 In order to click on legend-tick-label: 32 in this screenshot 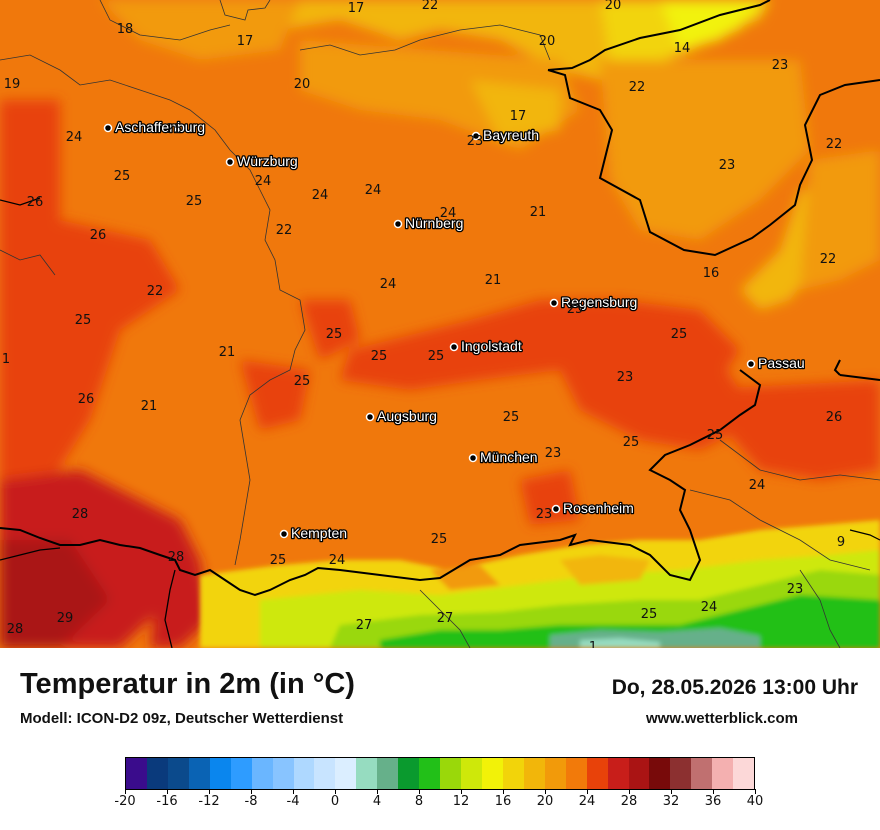, I will do `click(671, 801)`.